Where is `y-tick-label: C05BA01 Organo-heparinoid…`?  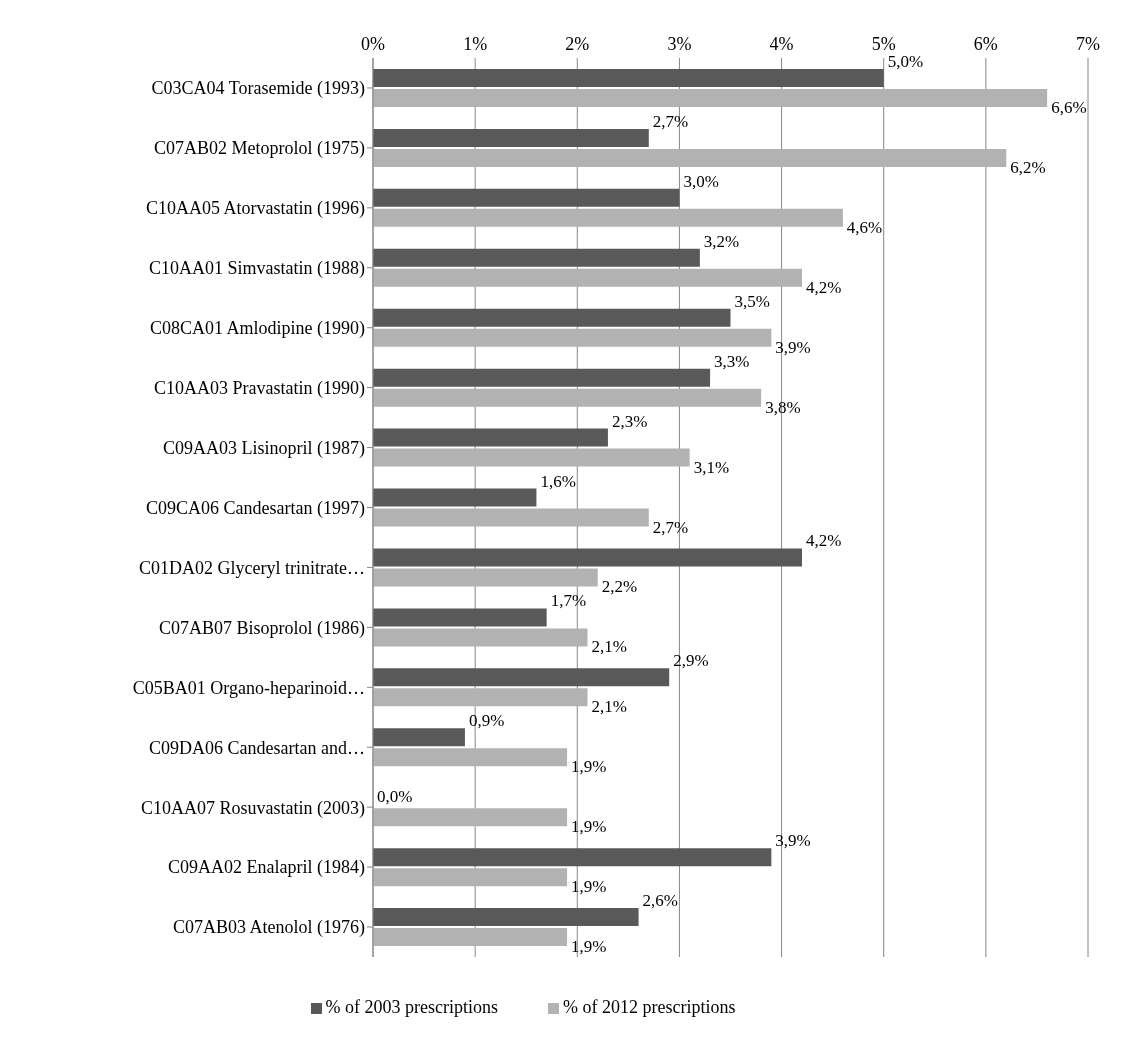
y-tick-label: C05BA01 Organo-heparinoid… is located at coordinates (248, 687).